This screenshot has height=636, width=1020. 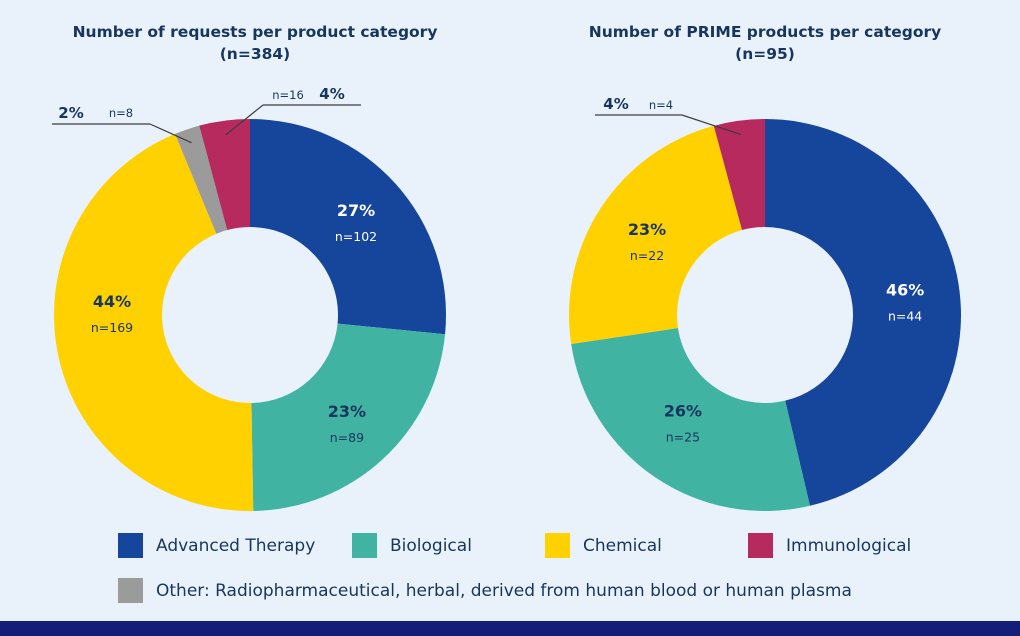 I want to click on legend-label-chemical: Chemical, so click(x=622, y=545).